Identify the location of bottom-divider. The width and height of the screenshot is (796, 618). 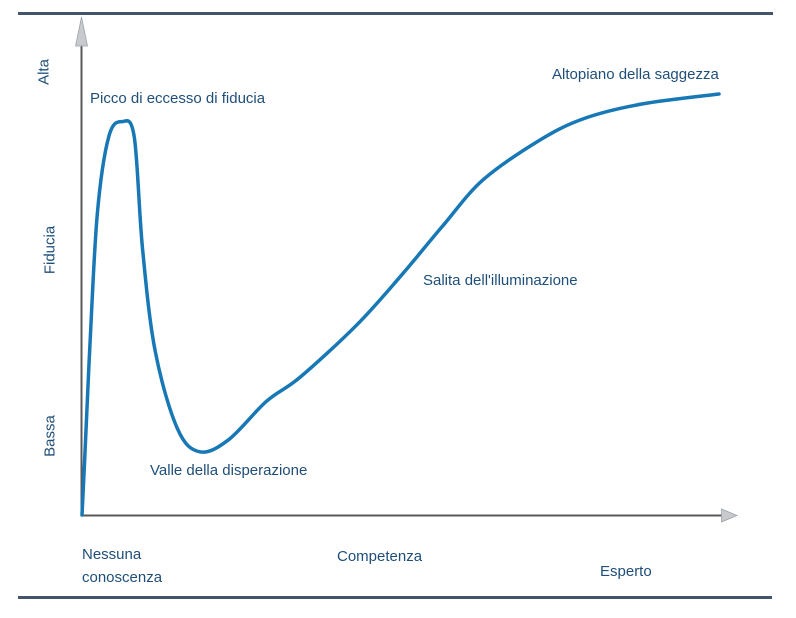
(395, 597).